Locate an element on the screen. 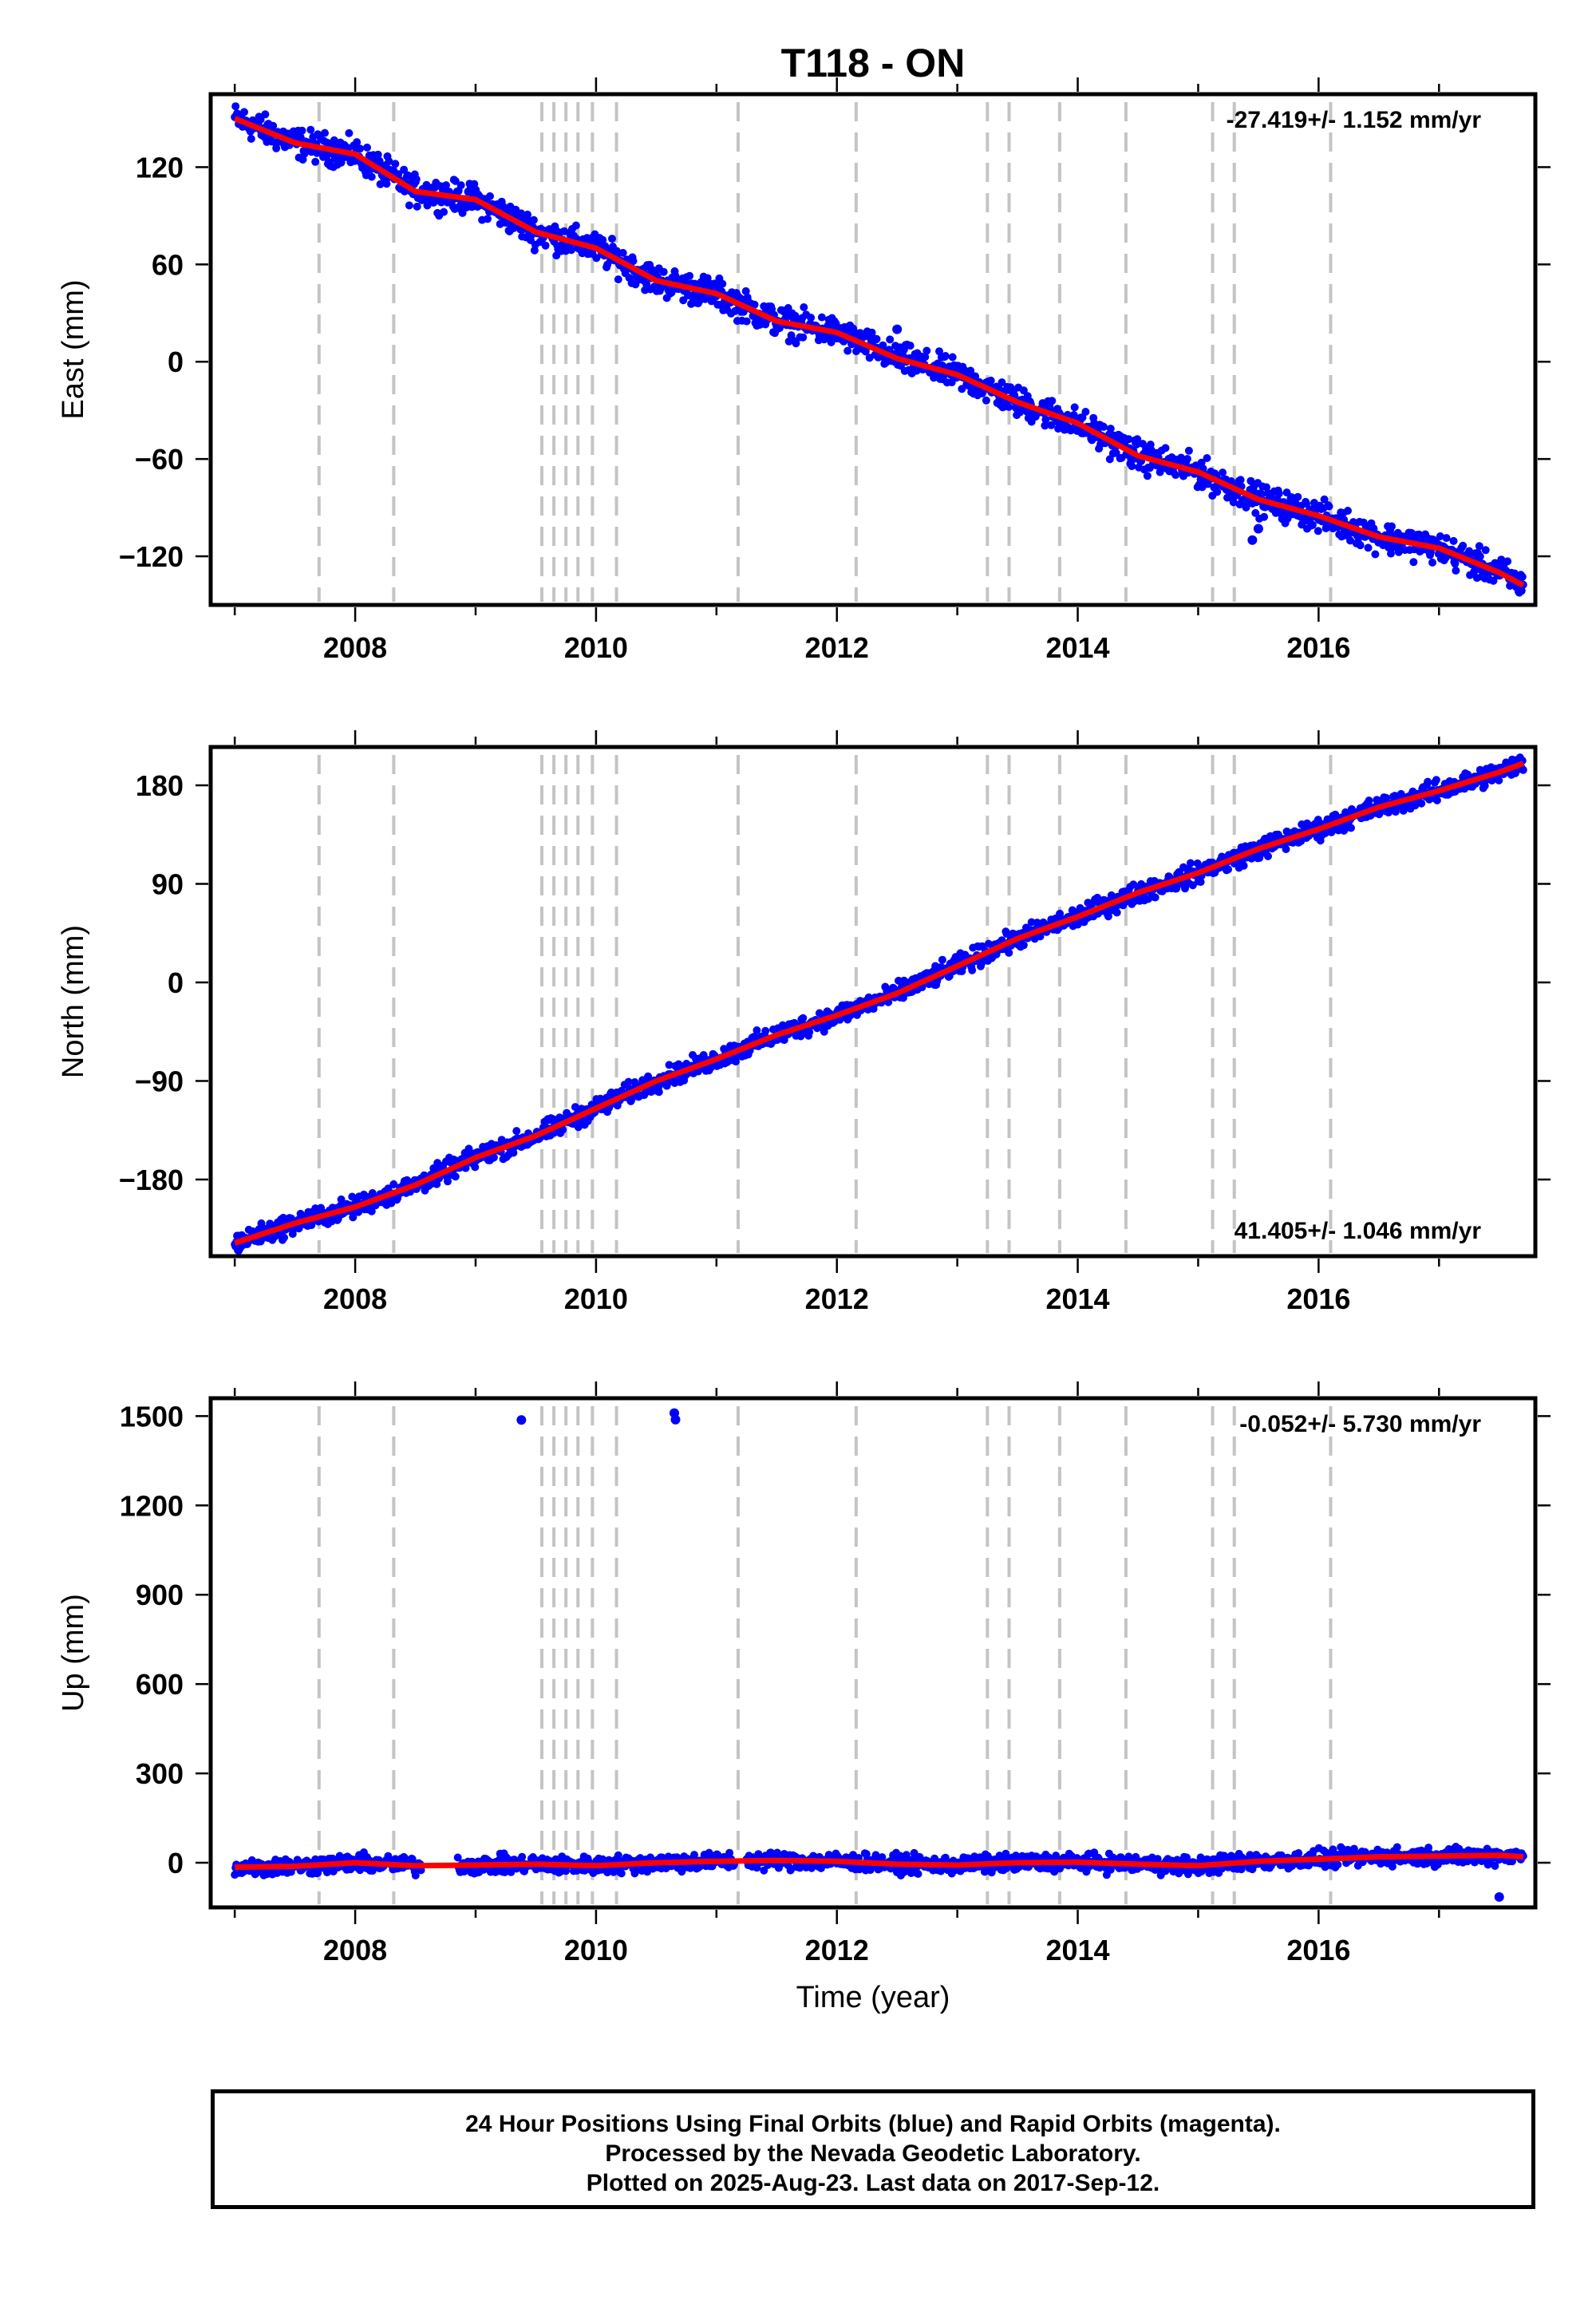 This screenshot has width=1596, height=2316. y-tick-label: −180 is located at coordinates (151, 1180).